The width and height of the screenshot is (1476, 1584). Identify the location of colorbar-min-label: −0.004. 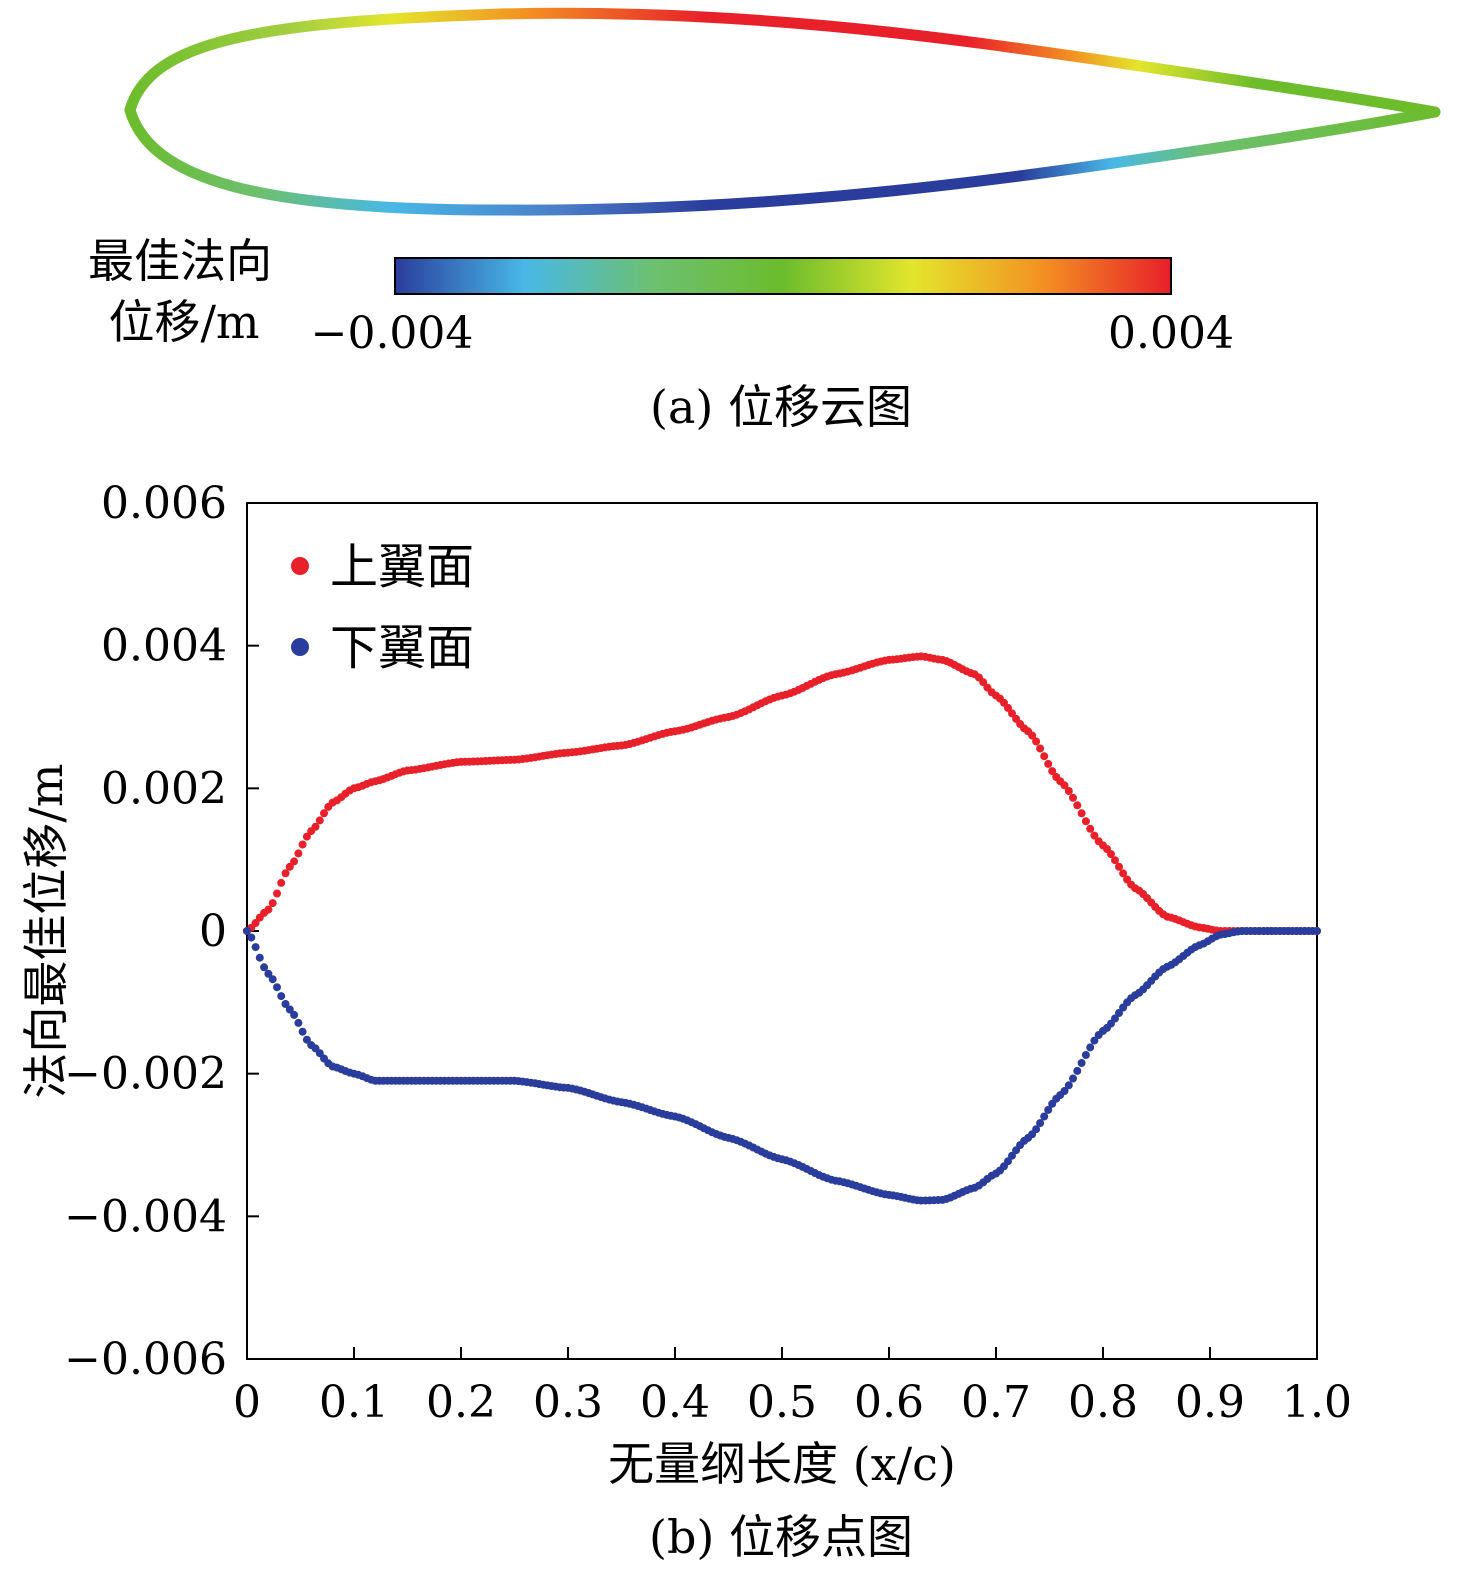
(392, 333).